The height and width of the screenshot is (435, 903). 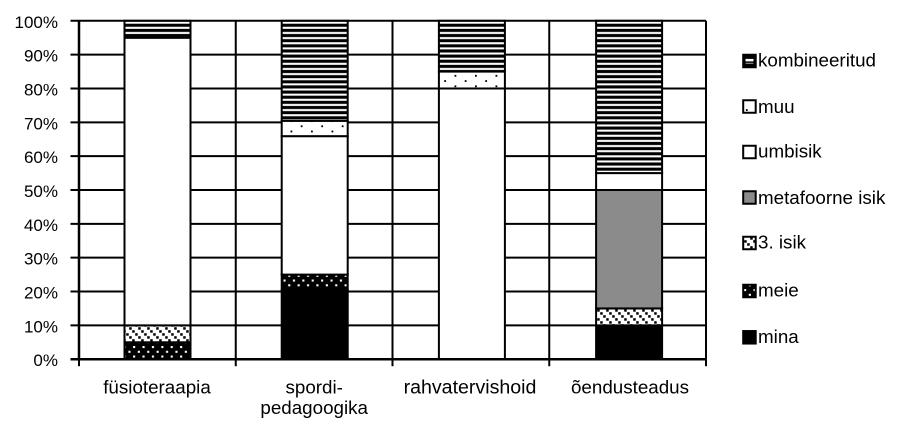 I want to click on svg-text: 100%, so click(x=36, y=22).